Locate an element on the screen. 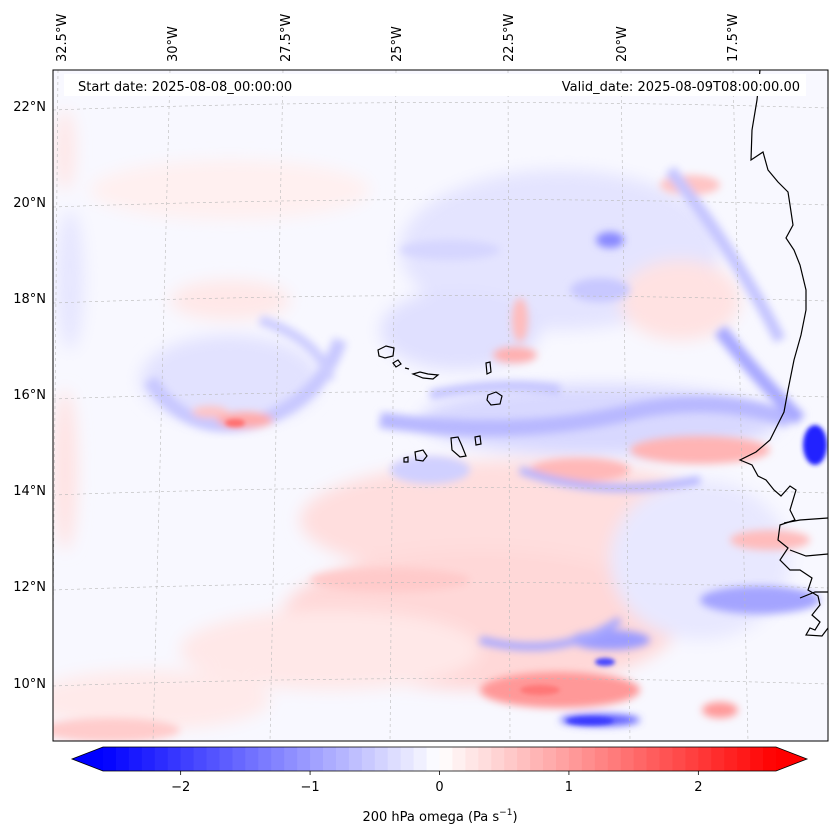 The width and height of the screenshot is (837, 839). lat-label-20n: 20°N is located at coordinates (29, 203).